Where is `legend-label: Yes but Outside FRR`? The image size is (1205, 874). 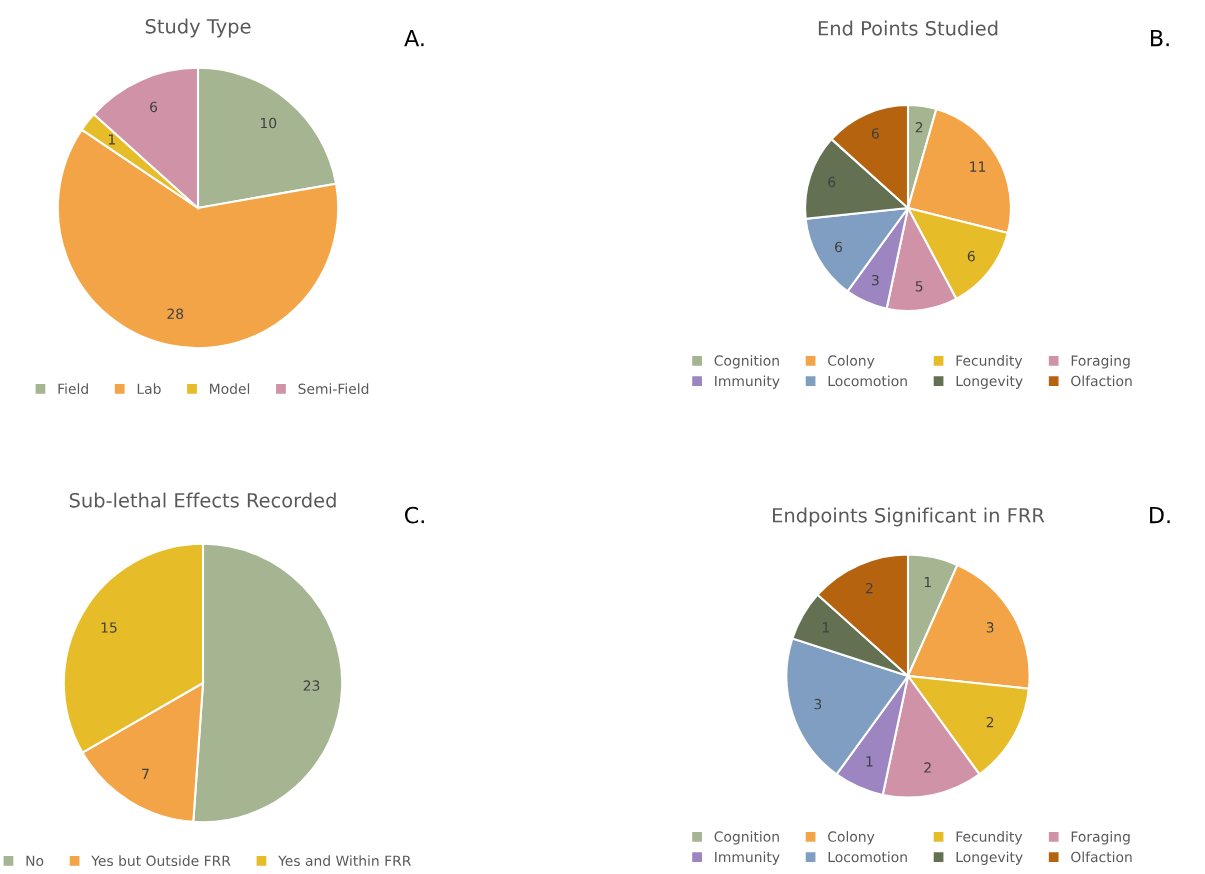 legend-label: Yes but Outside FRR is located at coordinates (161, 861).